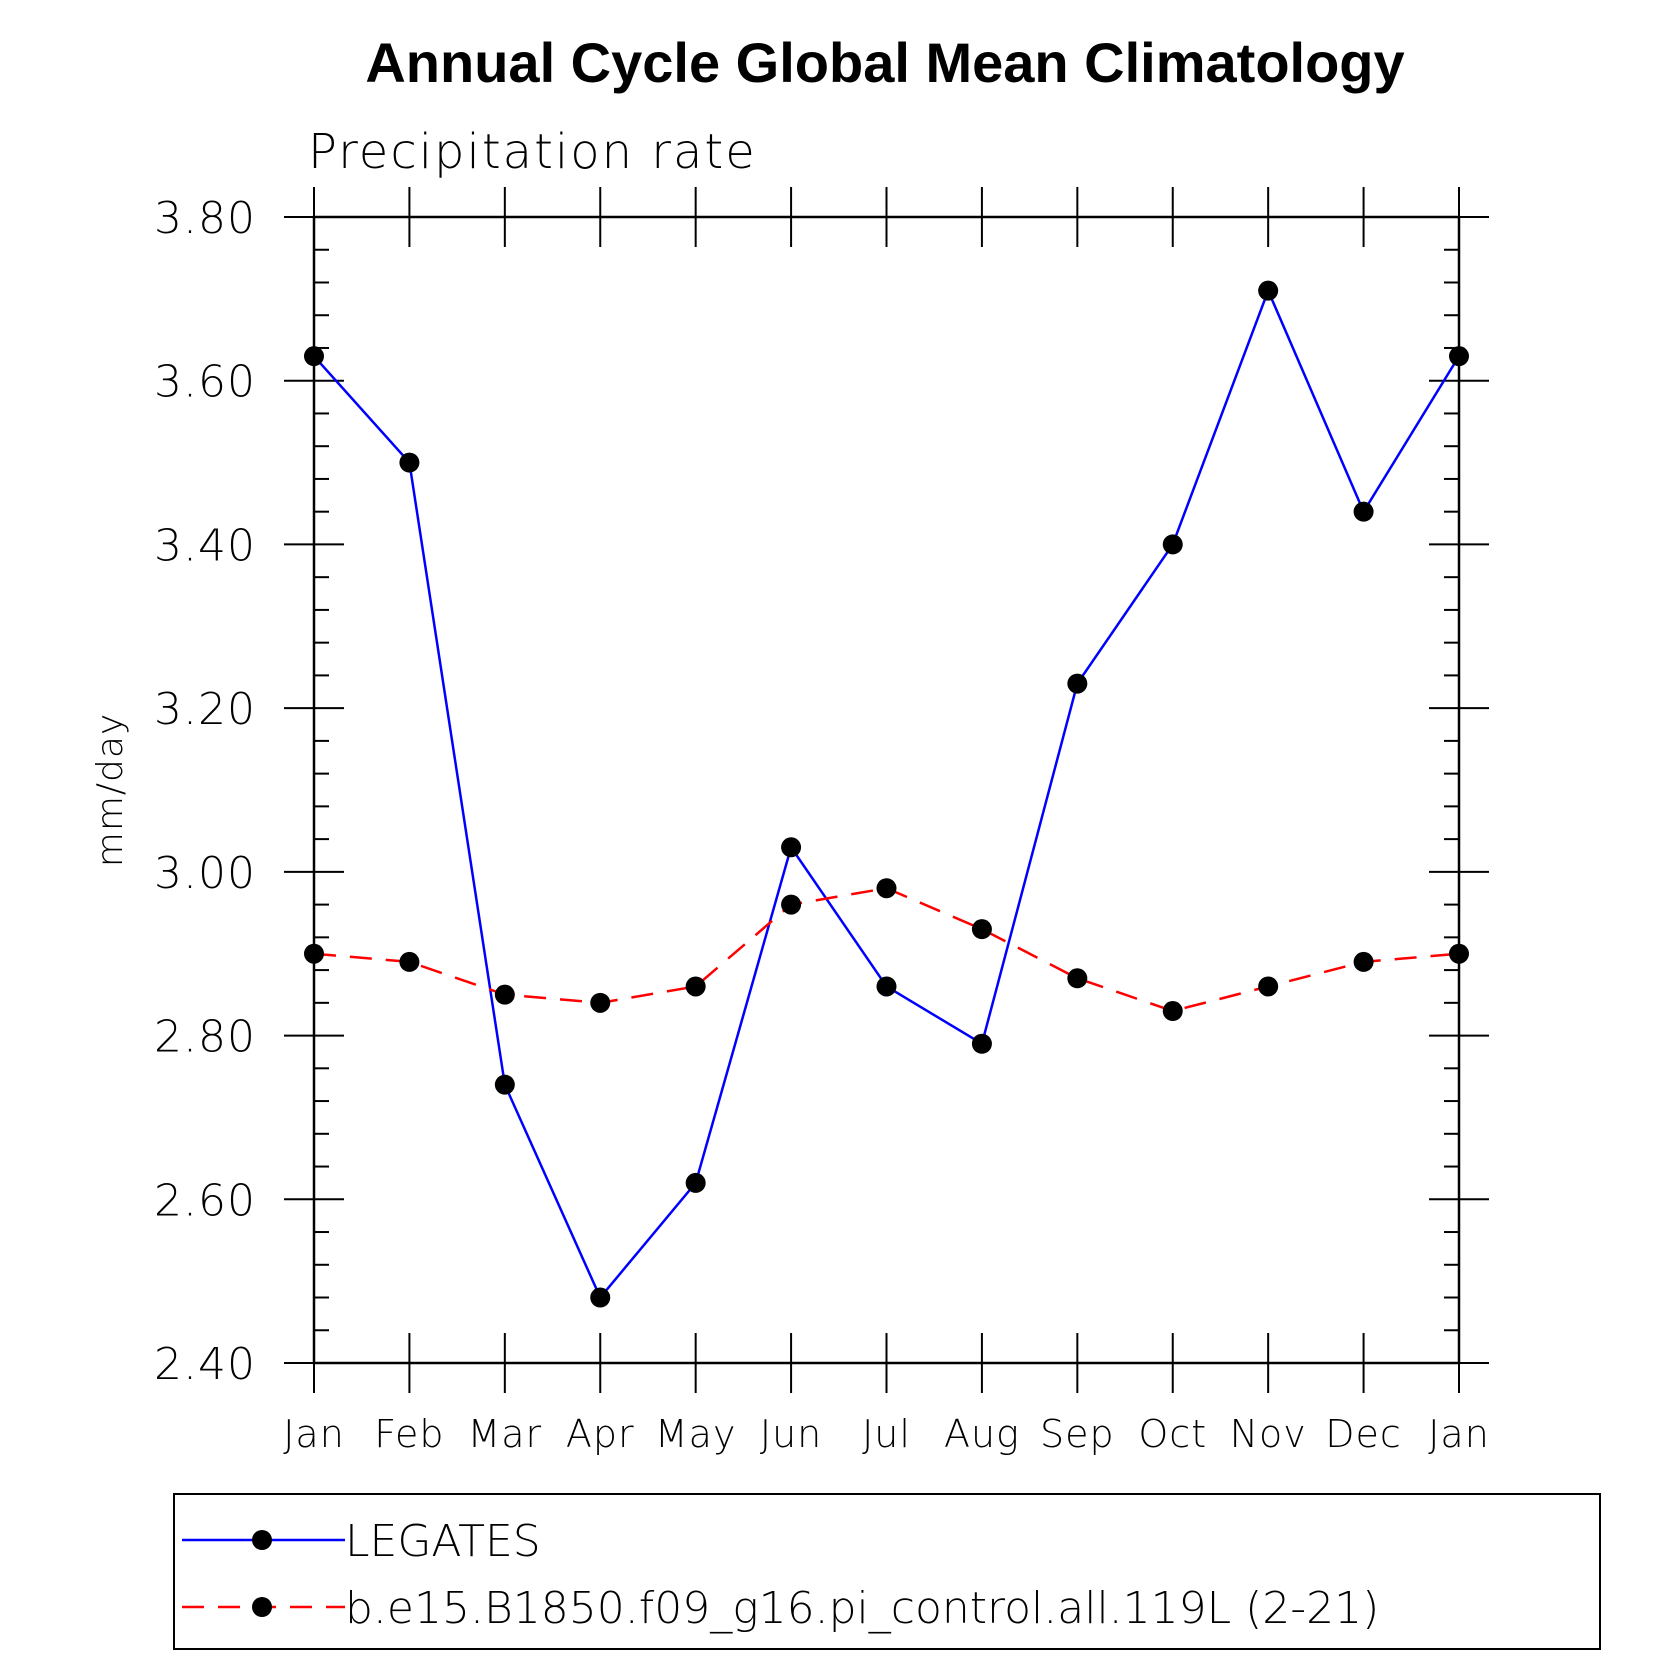 The width and height of the screenshot is (1669, 1669). Describe the element at coordinates (1077, 1434) in the screenshot. I see `x-tick-label: Sep` at that location.